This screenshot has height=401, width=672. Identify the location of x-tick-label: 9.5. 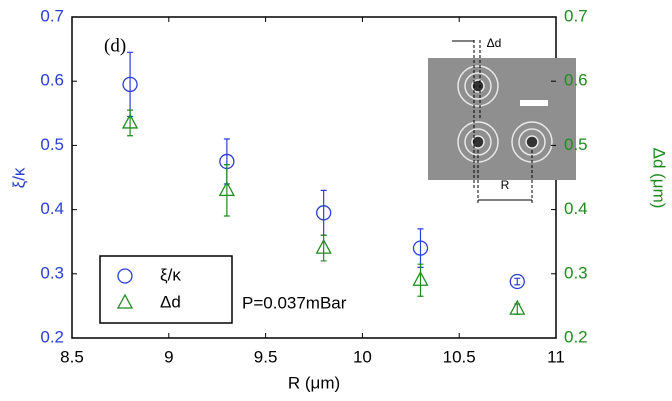
(266, 356).